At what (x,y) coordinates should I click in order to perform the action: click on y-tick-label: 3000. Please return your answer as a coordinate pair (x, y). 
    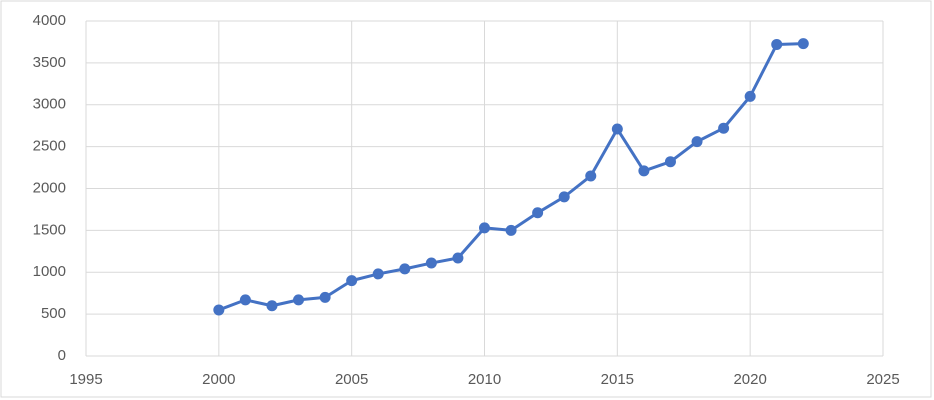
    Looking at the image, I should click on (49, 104).